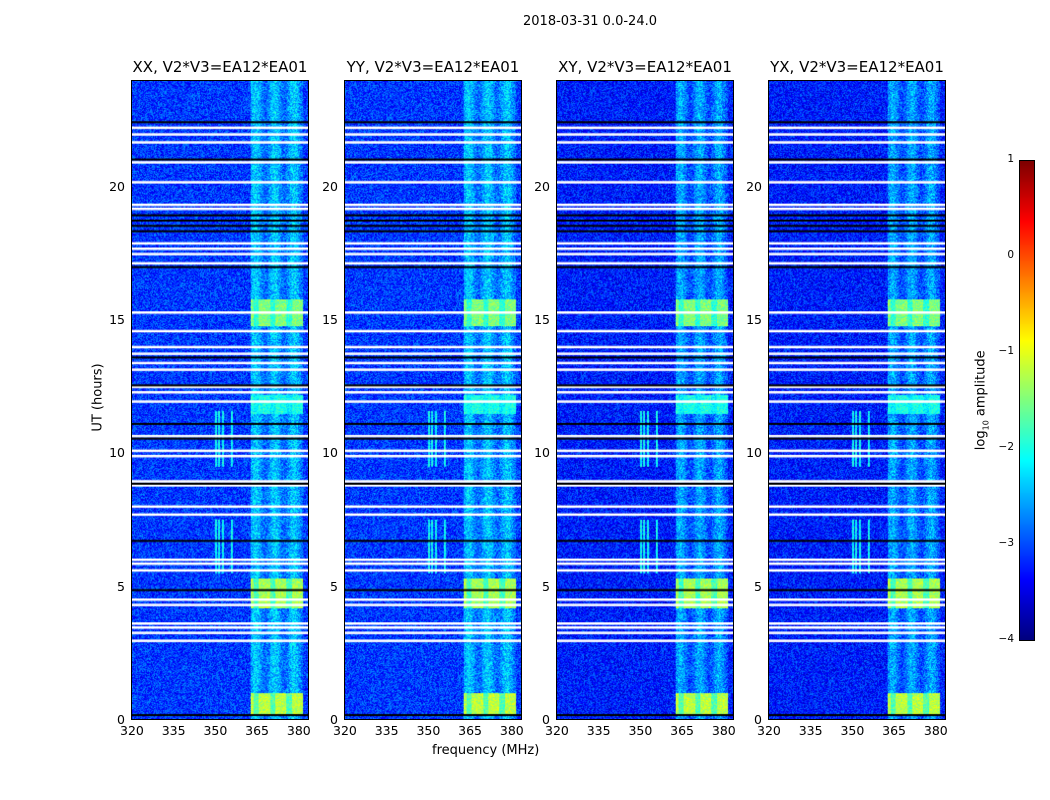 The height and width of the screenshot is (800, 1050). What do you see at coordinates (1027, 400) in the screenshot?
I see `colorbar` at bounding box center [1027, 400].